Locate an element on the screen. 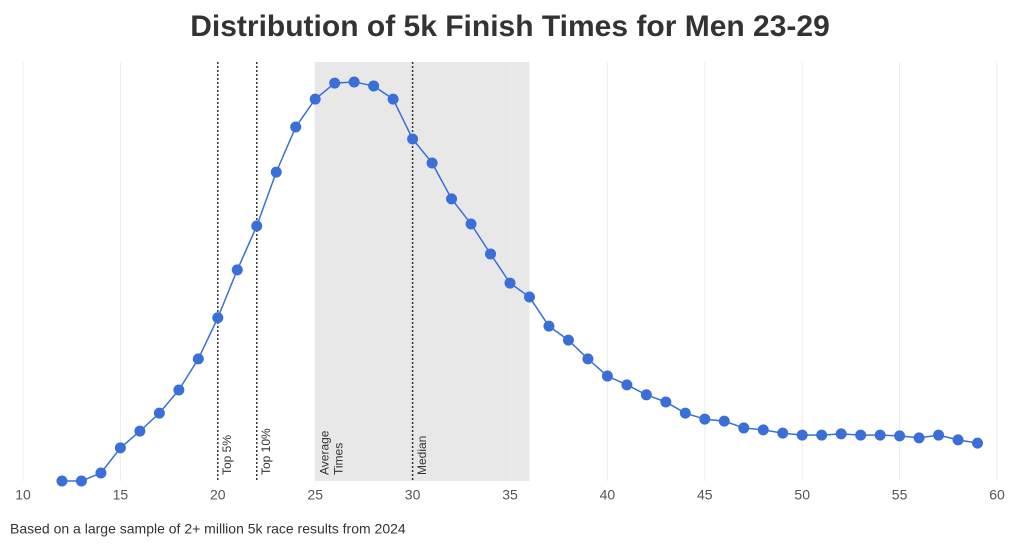 The height and width of the screenshot is (550, 1020). x-tick-label: 45 is located at coordinates (705, 495).